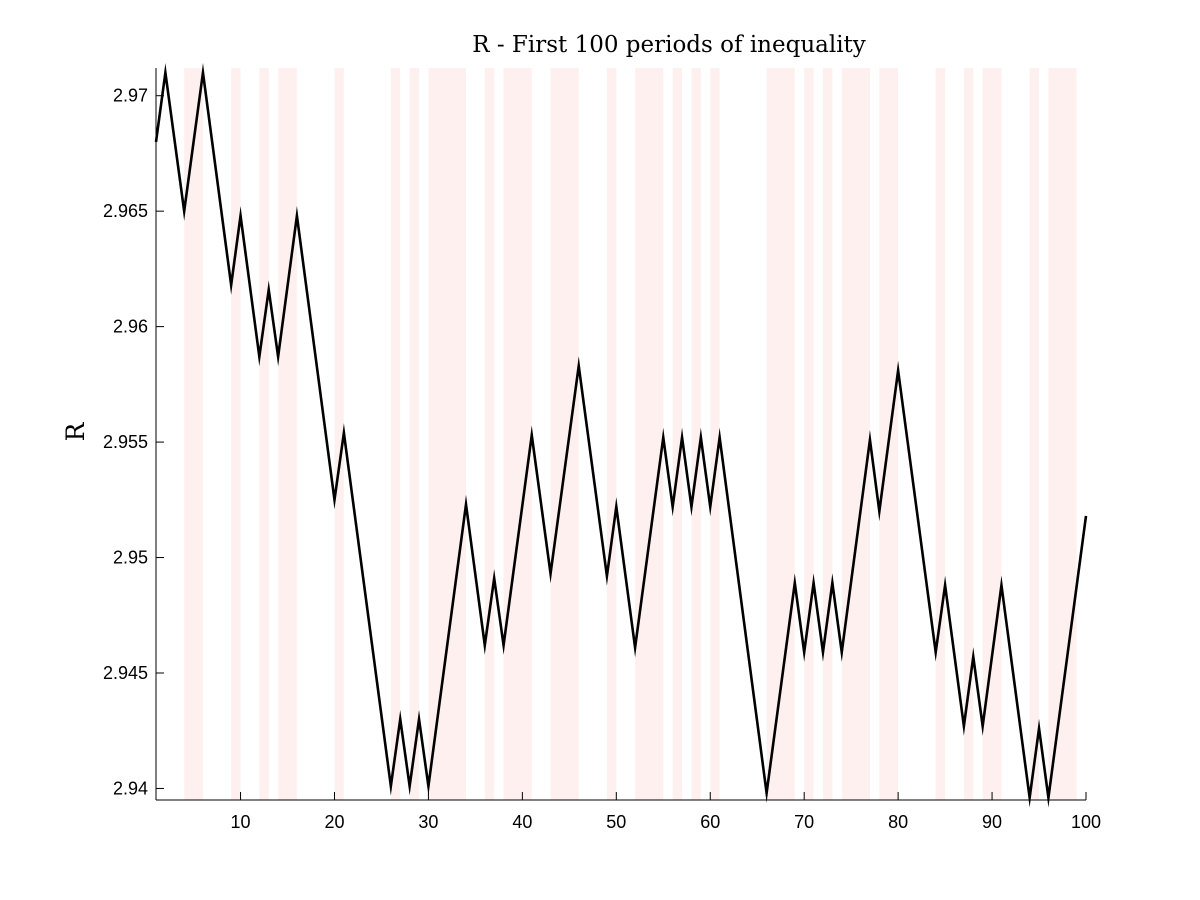 This screenshot has height=900, width=1200. Describe the element at coordinates (804, 822) in the screenshot. I see `x-tick-label-70: 70` at that location.